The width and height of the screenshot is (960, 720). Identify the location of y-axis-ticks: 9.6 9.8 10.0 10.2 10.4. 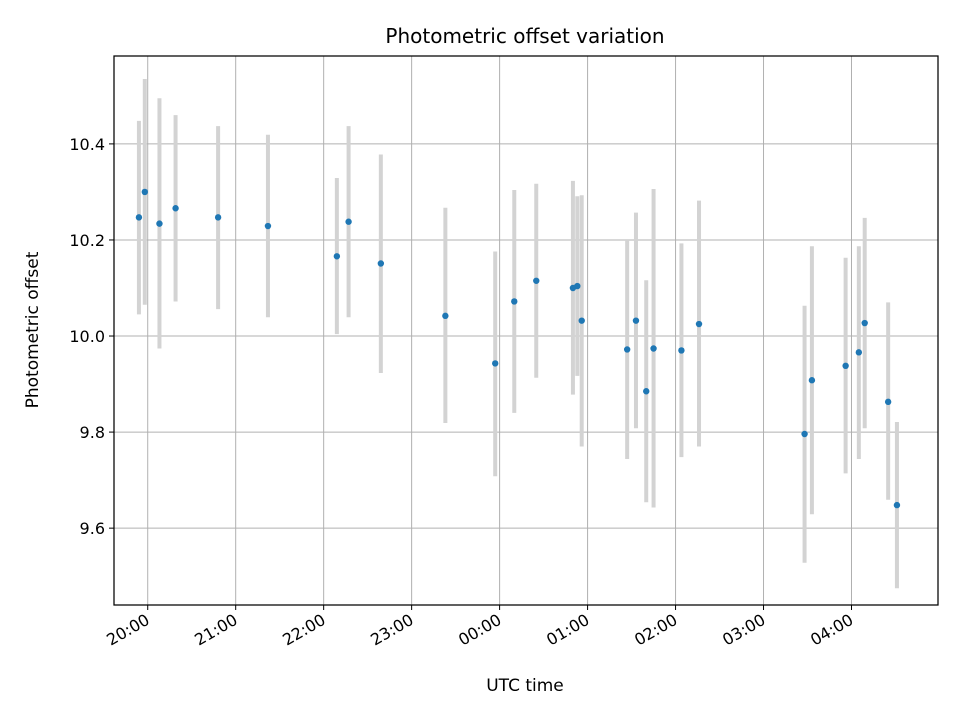
(91, 336).